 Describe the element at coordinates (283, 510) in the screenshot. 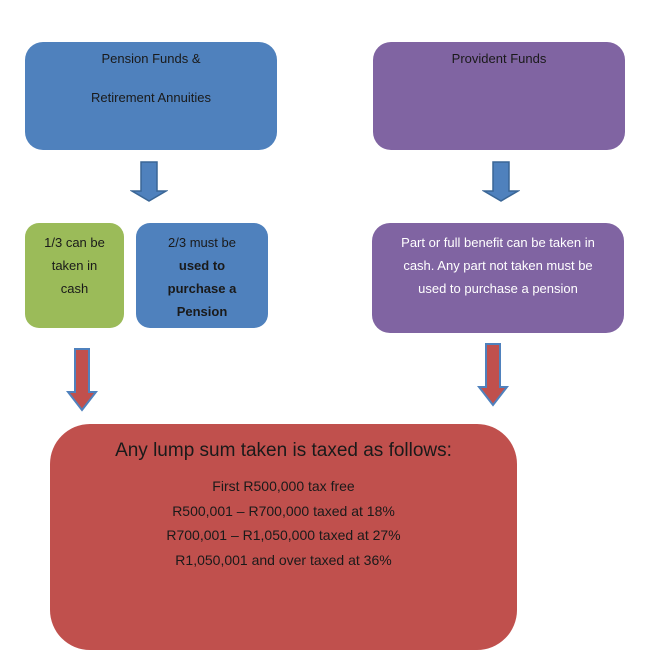

I see `tax-bracket: R500,001 – R700,000 taxed at 18%` at that location.